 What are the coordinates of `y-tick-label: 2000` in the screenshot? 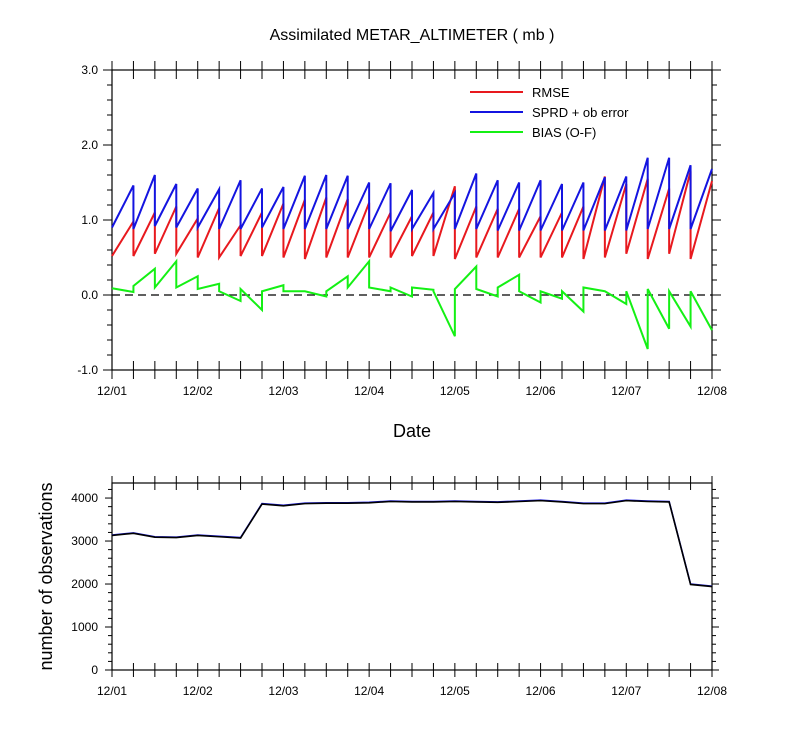 It's located at (84, 584).